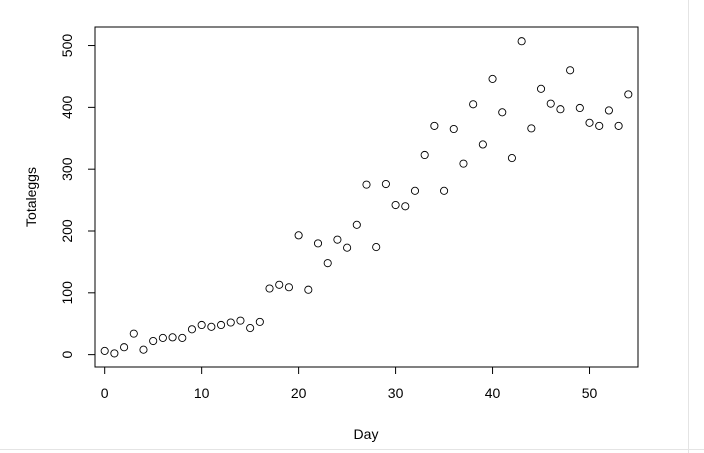 The image size is (704, 453). Describe the element at coordinates (105, 393) in the screenshot. I see `x-tick-label: 0` at that location.